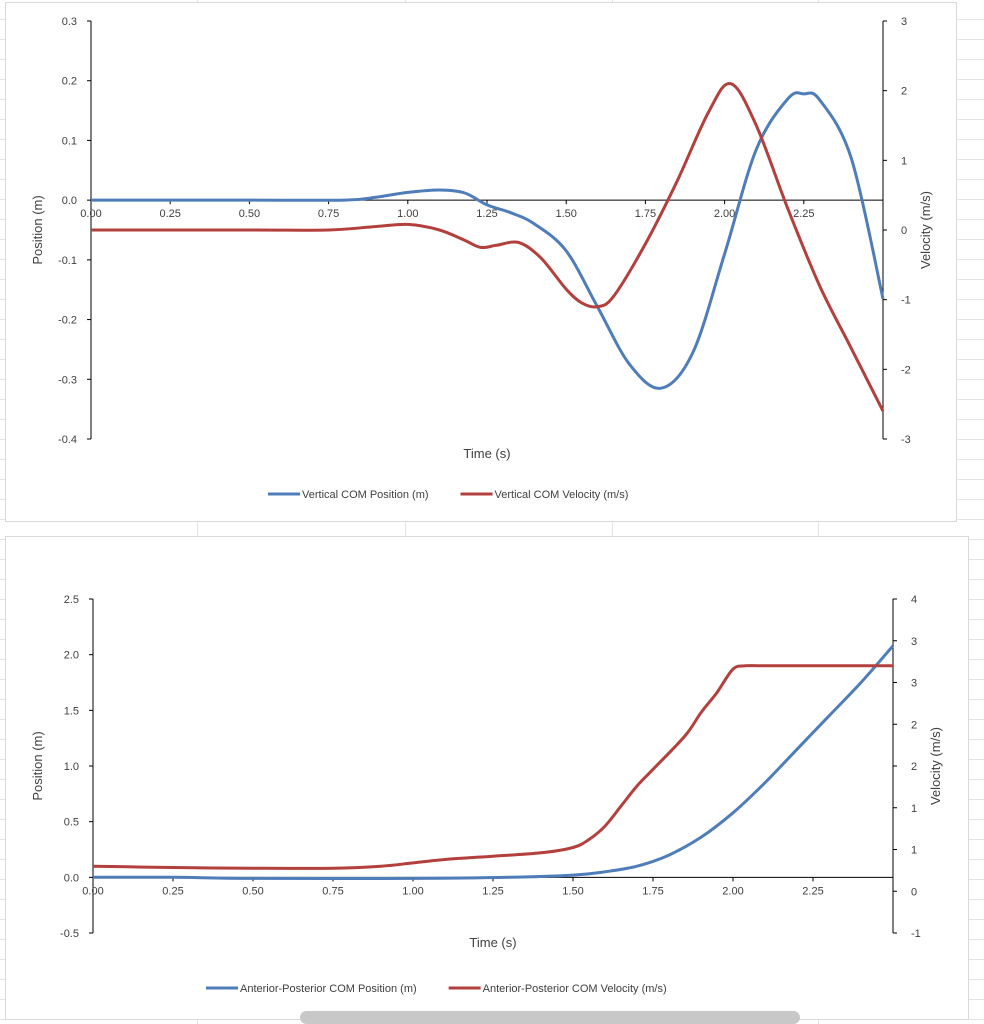 This screenshot has width=984, height=1024. Describe the element at coordinates (562, 495) in the screenshot. I see `legend-label: Vertical COM Velocity (m/s)` at that location.